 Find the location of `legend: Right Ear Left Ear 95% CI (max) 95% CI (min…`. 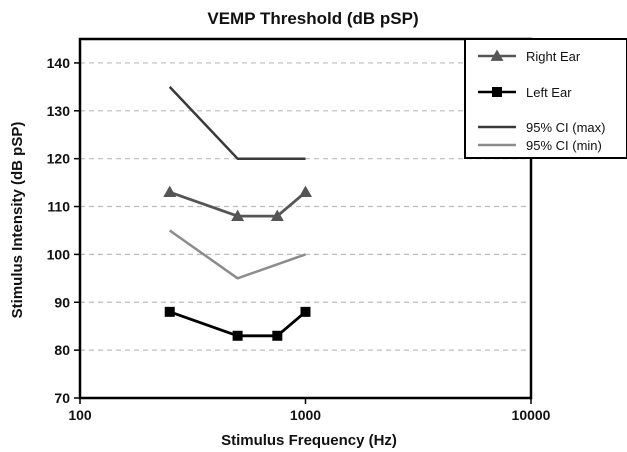

legend: Right Ear Left Ear 95% CI (max) 95% CI (min… is located at coordinates (545, 98).